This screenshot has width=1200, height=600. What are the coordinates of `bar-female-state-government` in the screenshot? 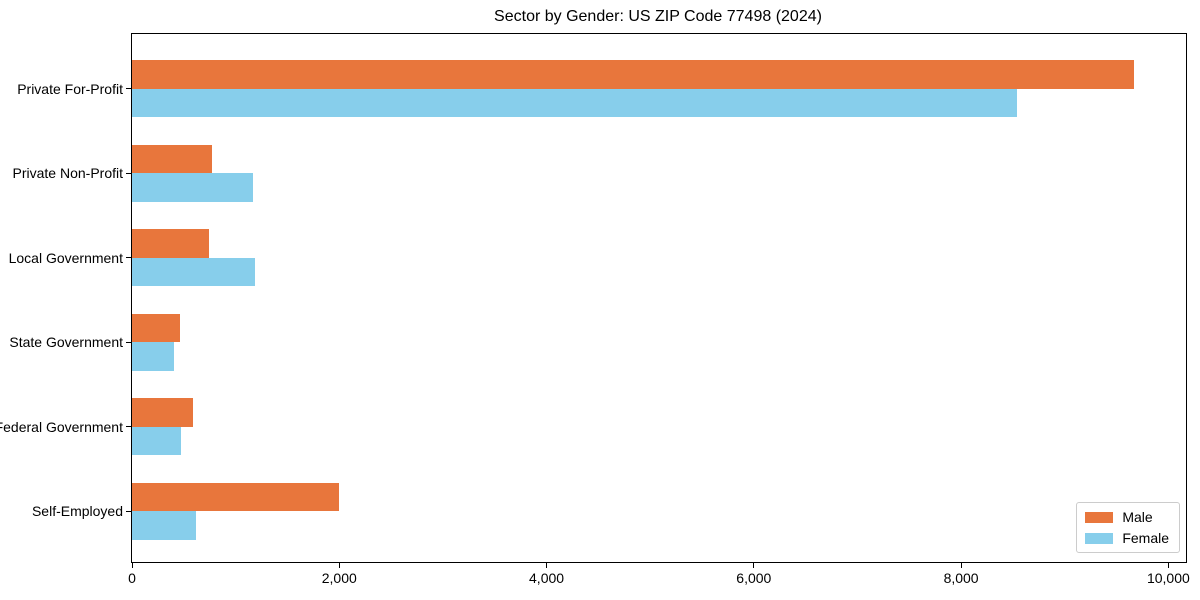 It's located at (153, 356).